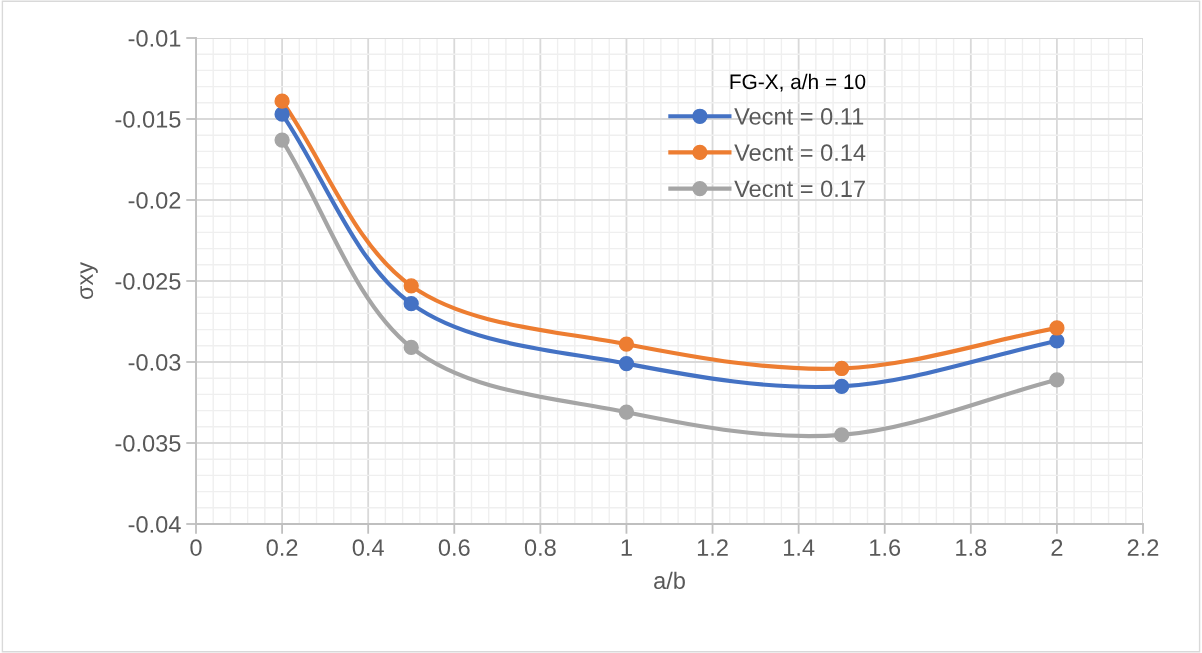  What do you see at coordinates (669, 580) in the screenshot?
I see `x-axis-title: a/b` at bounding box center [669, 580].